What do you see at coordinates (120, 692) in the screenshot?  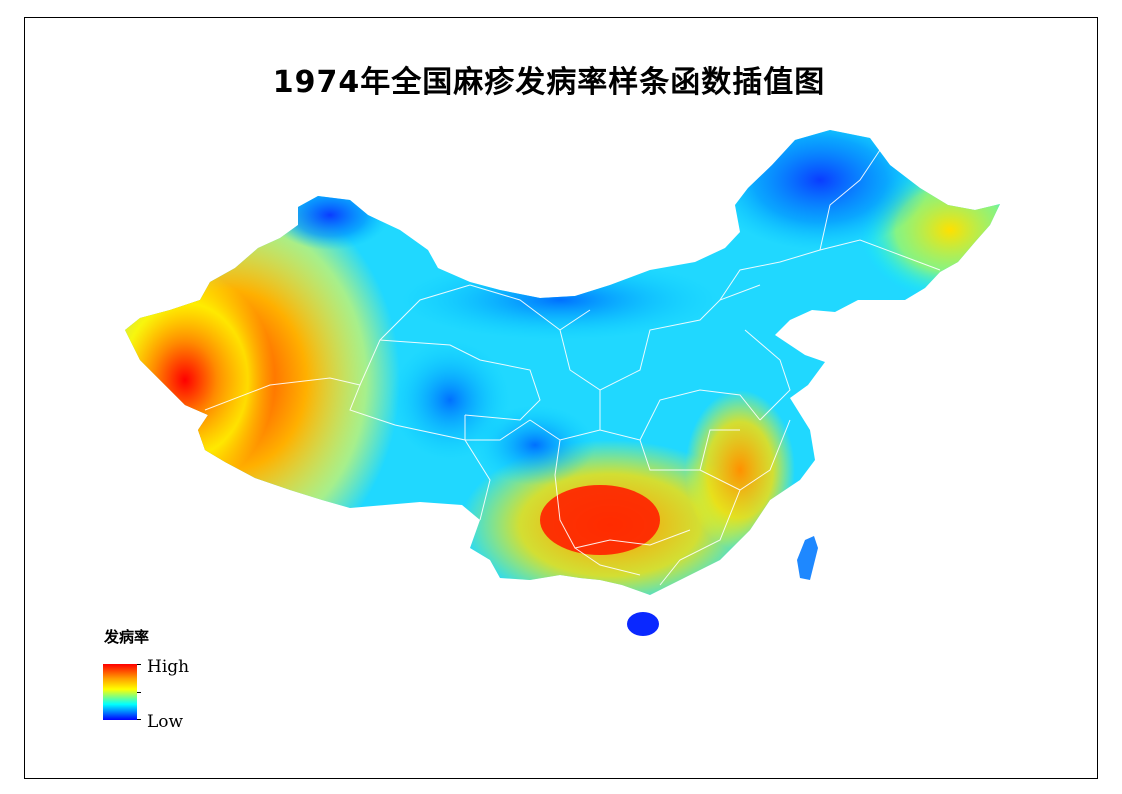 I see `legend-color-ramp` at bounding box center [120, 692].